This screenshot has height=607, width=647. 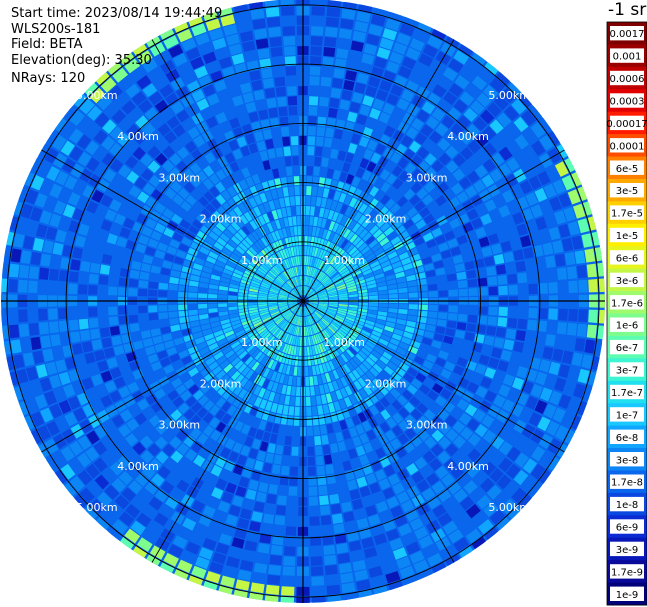 What do you see at coordinates (627, 123) in the screenshot?
I see `colorbar-label-box` at bounding box center [627, 123].